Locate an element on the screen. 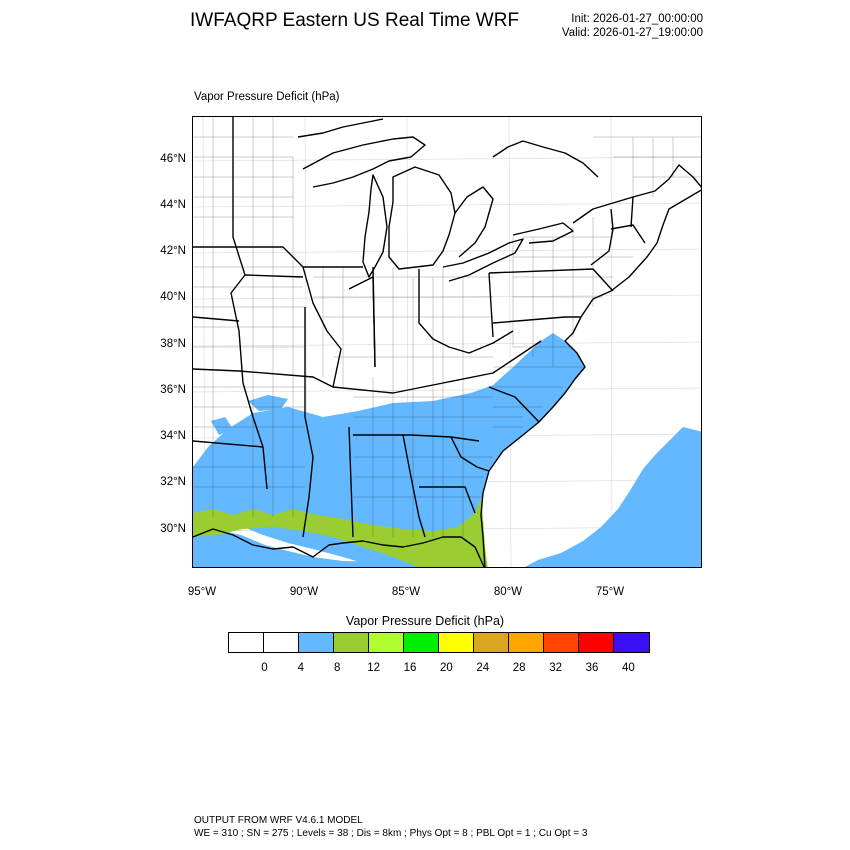  colorbar-title: Vapor Pressure Deficit (hPa) is located at coordinates (425, 621).